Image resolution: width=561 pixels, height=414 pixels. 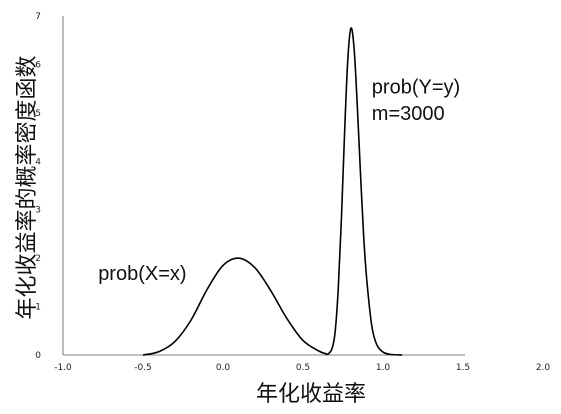 I want to click on x-tick-labels: -1.0 -0.5 0.0 0.5 1.0 1.5 2.0, so click(x=302, y=368).